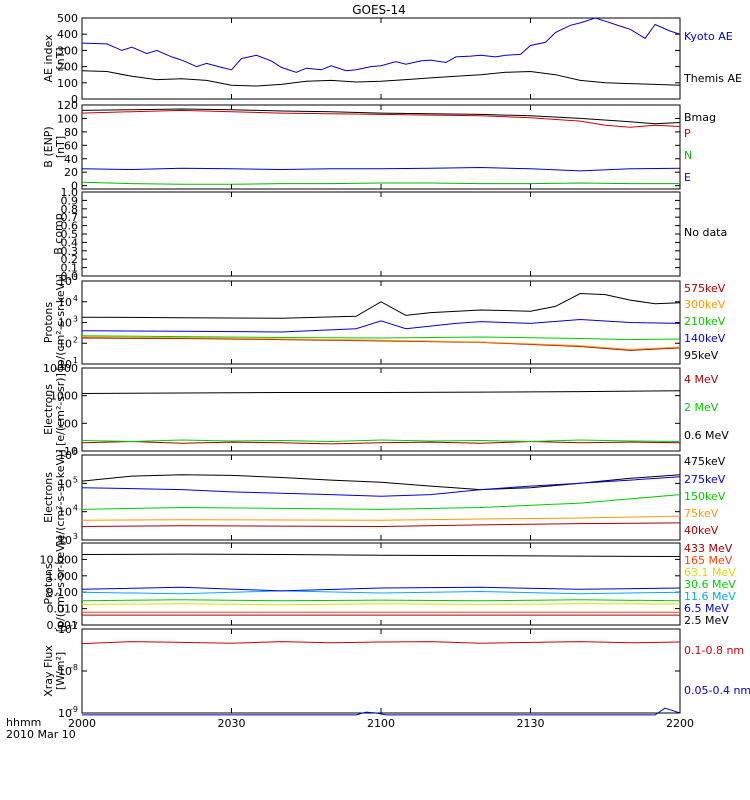 The width and height of the screenshot is (750, 800). What do you see at coordinates (708, 548) in the screenshot?
I see `legend-entry: 433 MeV` at bounding box center [708, 548].